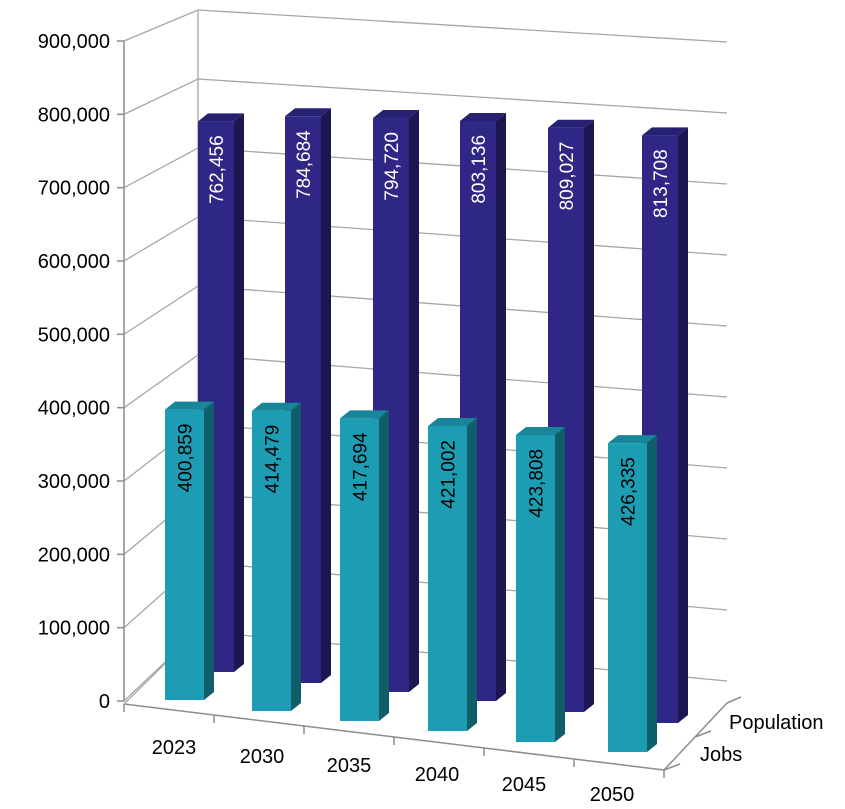  What do you see at coordinates (361, 466) in the screenshot?
I see `data-label: 417,694` at bounding box center [361, 466].